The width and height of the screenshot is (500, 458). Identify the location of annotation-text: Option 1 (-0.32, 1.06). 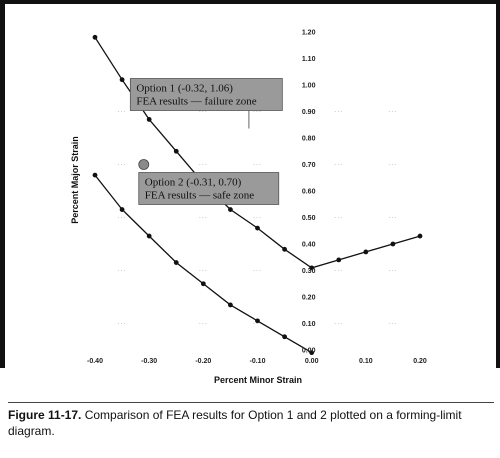
(184, 89).